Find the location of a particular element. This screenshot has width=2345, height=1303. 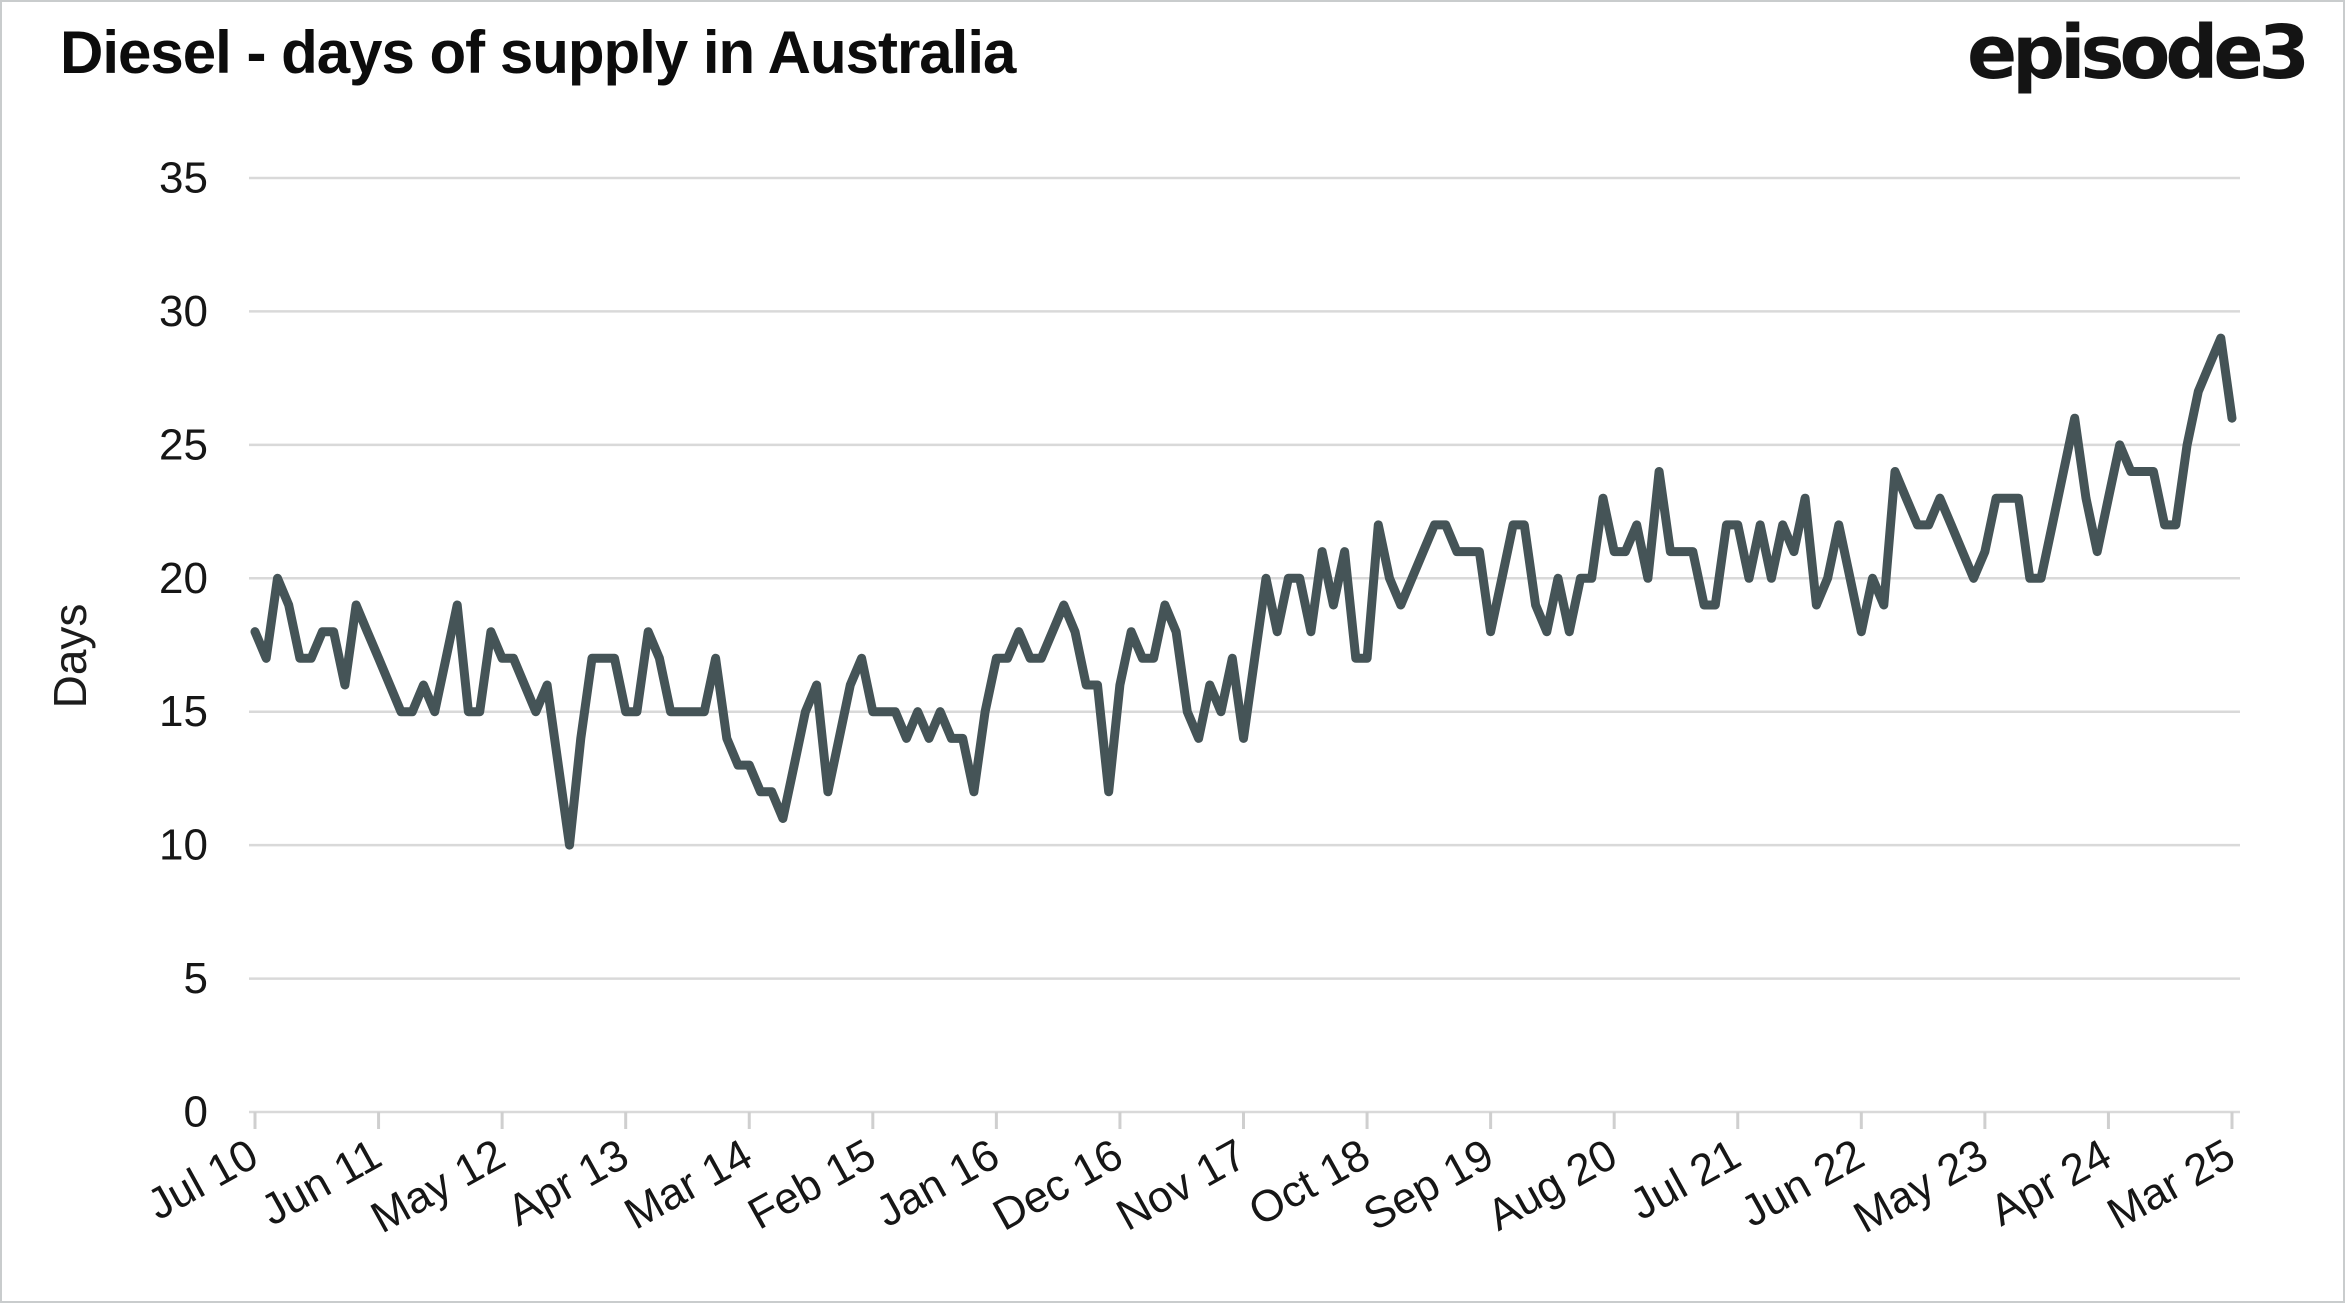

y-tick-label-15: 15 is located at coordinates (183, 711).